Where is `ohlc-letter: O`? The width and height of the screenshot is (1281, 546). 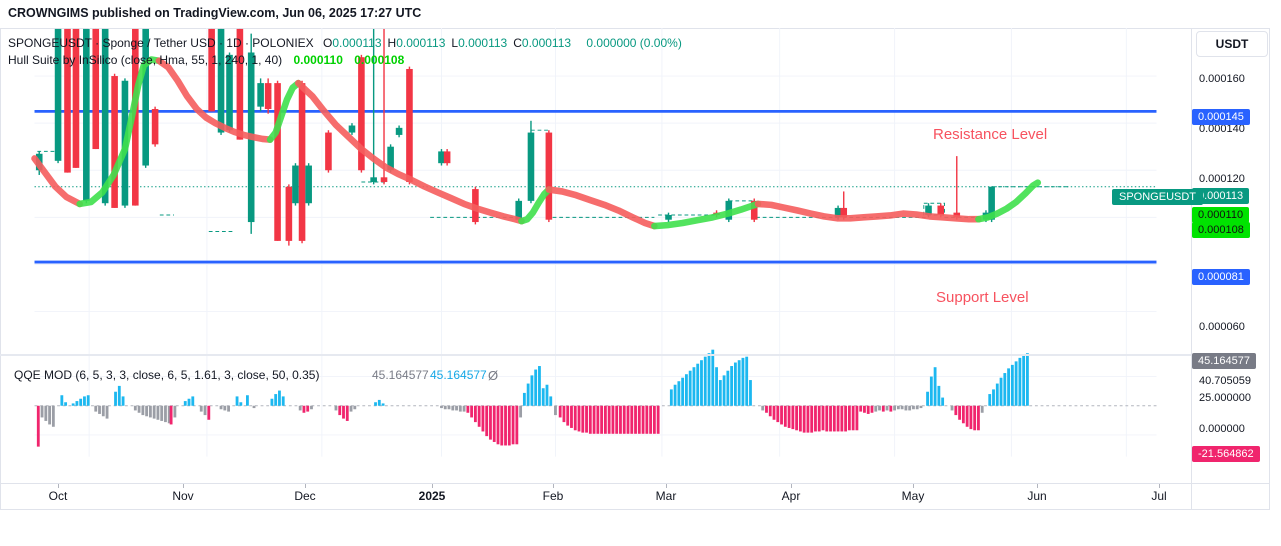 ohlc-letter: O is located at coordinates (328, 43).